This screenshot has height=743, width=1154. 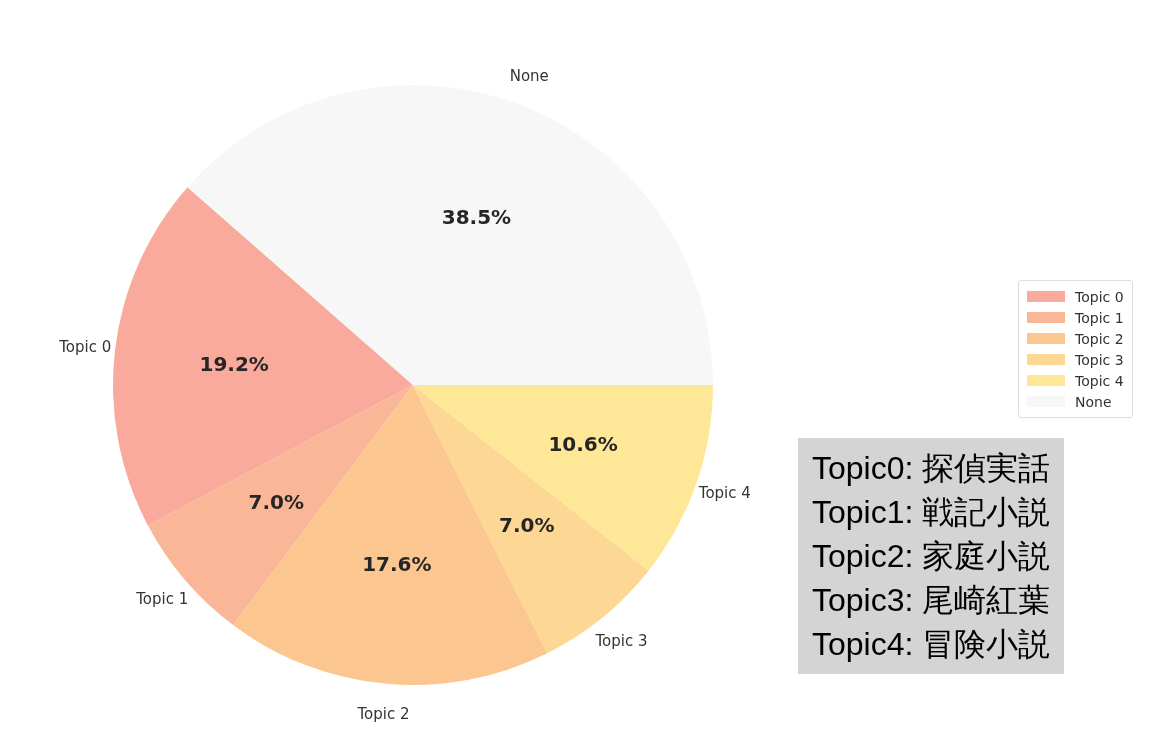 What do you see at coordinates (931, 600) in the screenshot?
I see `text: Topic3: 尾崎紅葉` at bounding box center [931, 600].